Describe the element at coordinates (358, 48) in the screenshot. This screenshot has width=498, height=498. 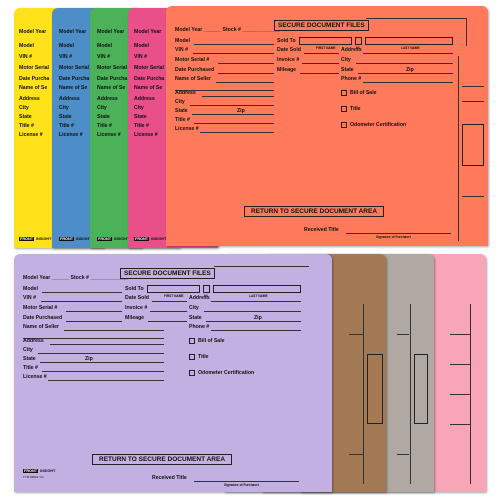
I see `mi-caption: MI` at that location.